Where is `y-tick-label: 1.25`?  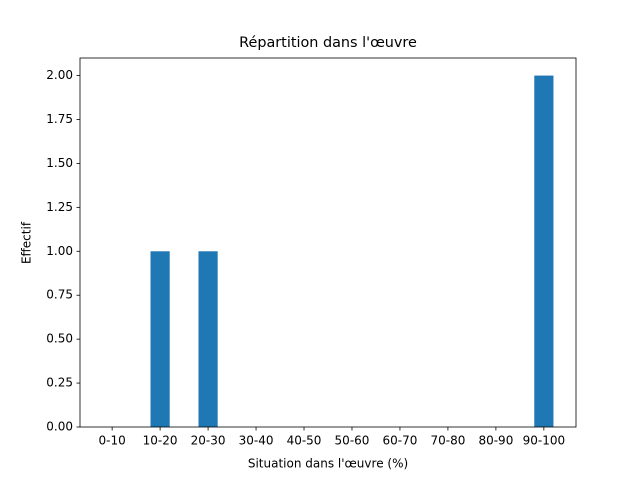
y-tick-label: 1.25 is located at coordinates (59, 207).